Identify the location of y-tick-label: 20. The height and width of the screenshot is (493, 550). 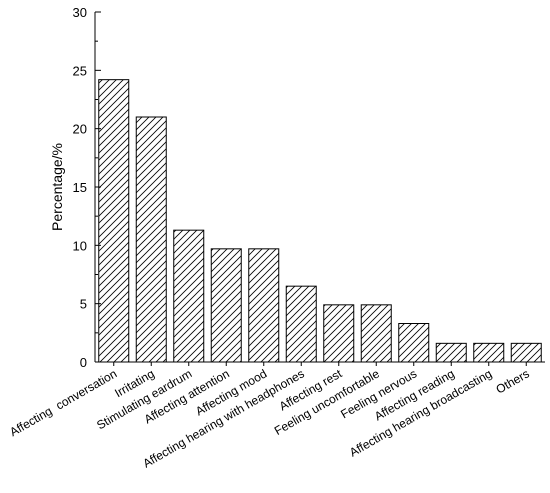
(80, 129).